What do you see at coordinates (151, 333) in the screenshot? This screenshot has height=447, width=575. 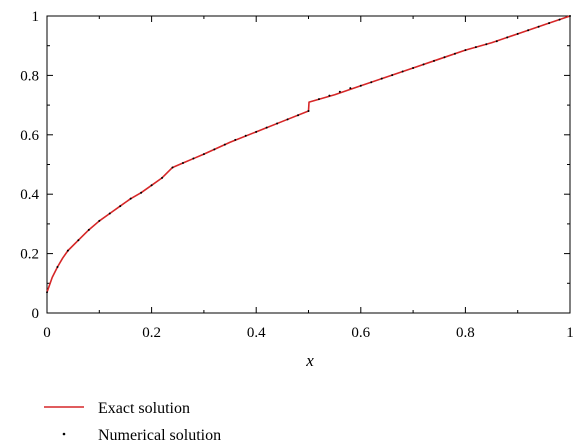 I see `x-tick-label: 0.2` at bounding box center [151, 333].